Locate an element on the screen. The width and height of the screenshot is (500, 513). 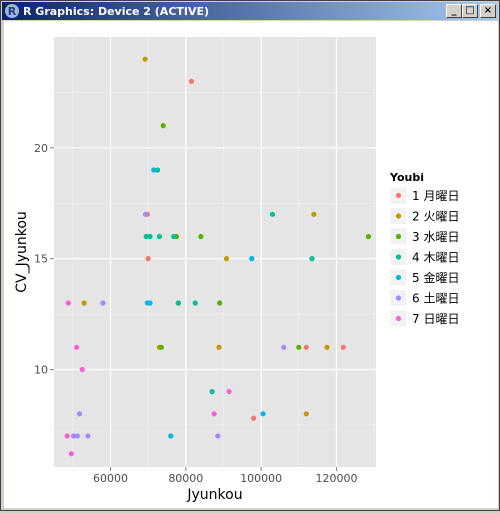
legend-label: 6 土曜日 is located at coordinates (435, 299).